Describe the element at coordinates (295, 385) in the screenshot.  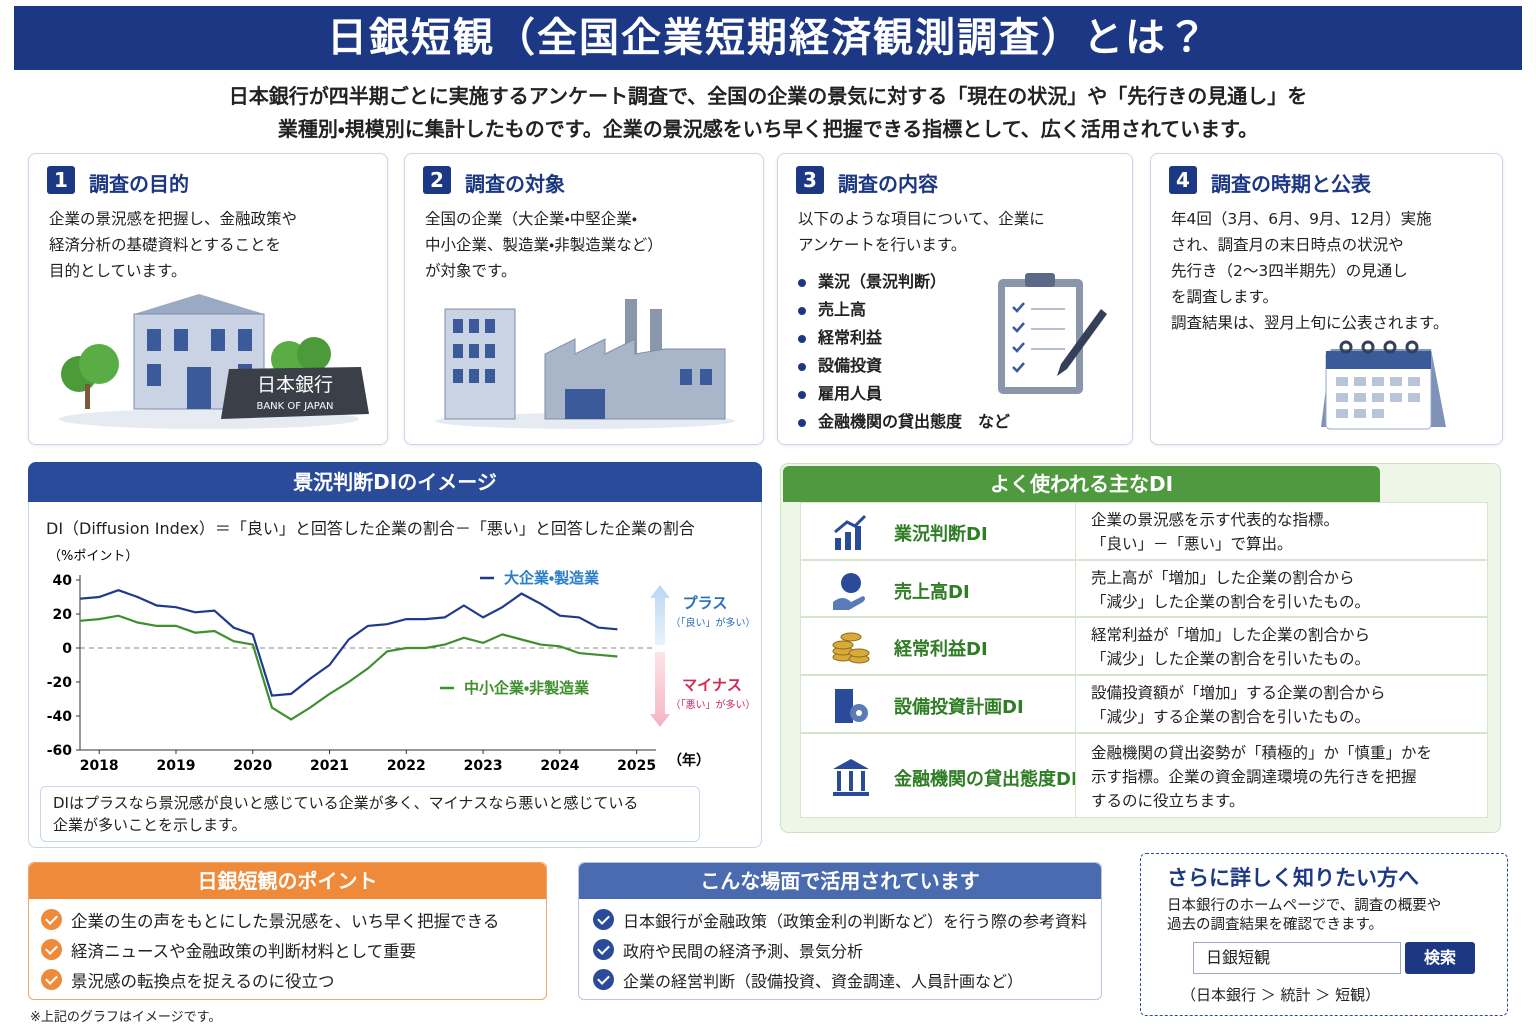
I see `sign-text: 日本銀行` at that location.